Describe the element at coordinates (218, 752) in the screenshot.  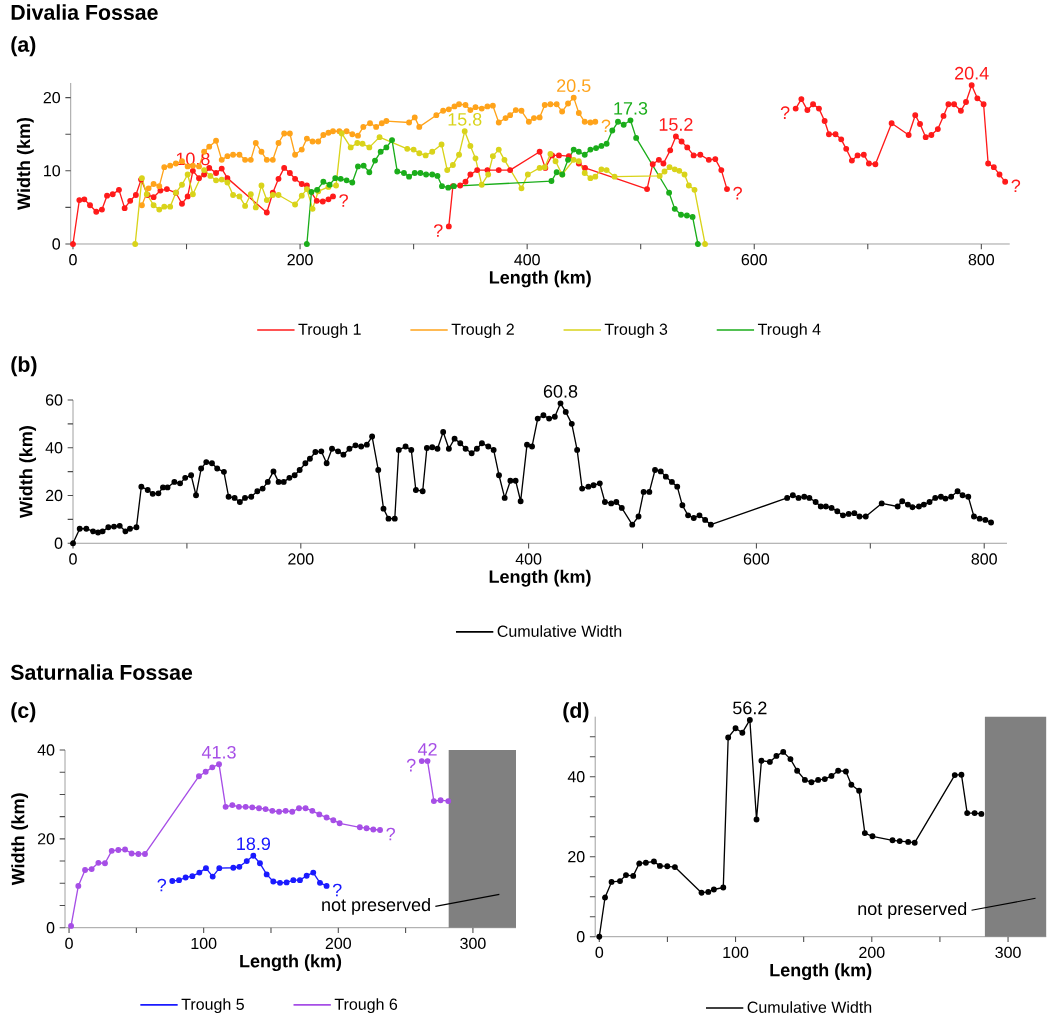
I see `annotation: 41.3` at that location.